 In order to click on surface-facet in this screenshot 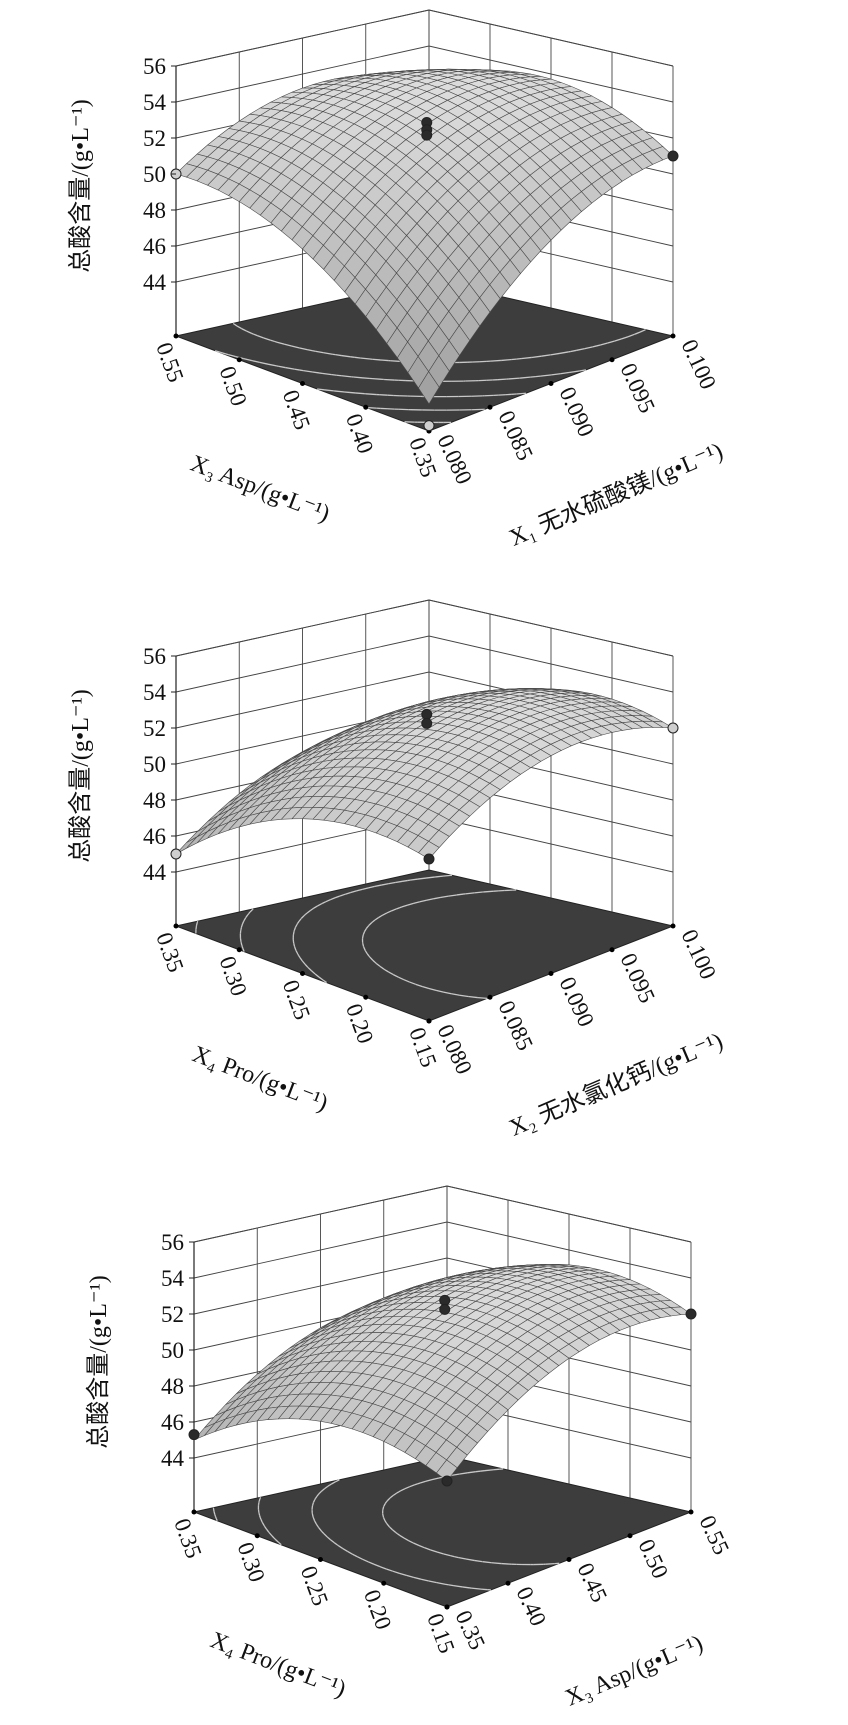, I will do `click(429, 850)`.